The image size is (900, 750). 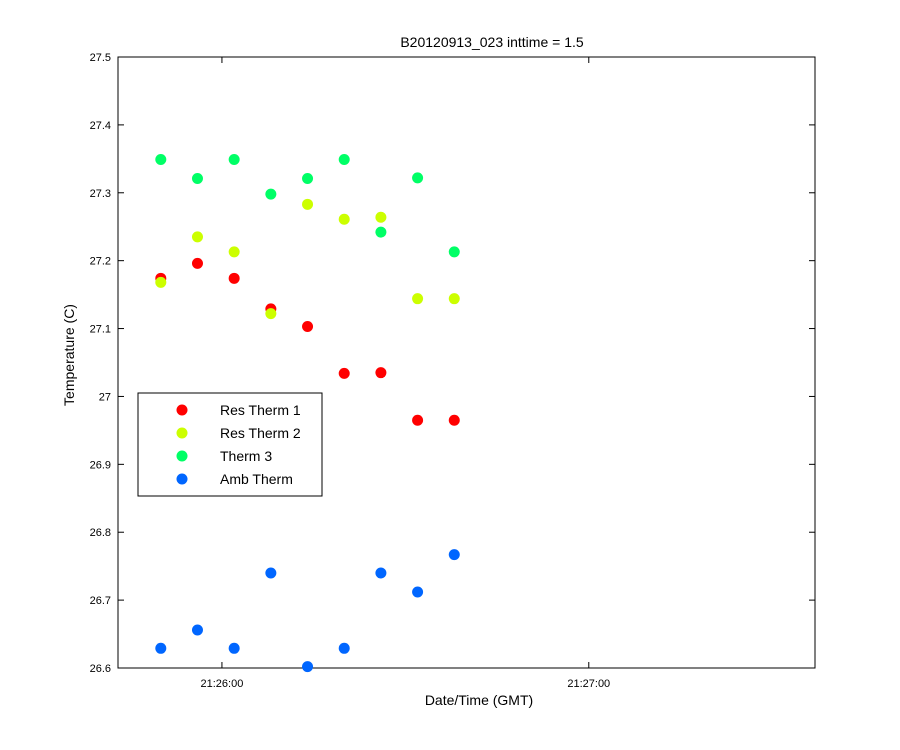 I want to click on legend: Res Therm 1 Res Therm 2 Therm 3 Amb Therm, so click(x=230, y=444).